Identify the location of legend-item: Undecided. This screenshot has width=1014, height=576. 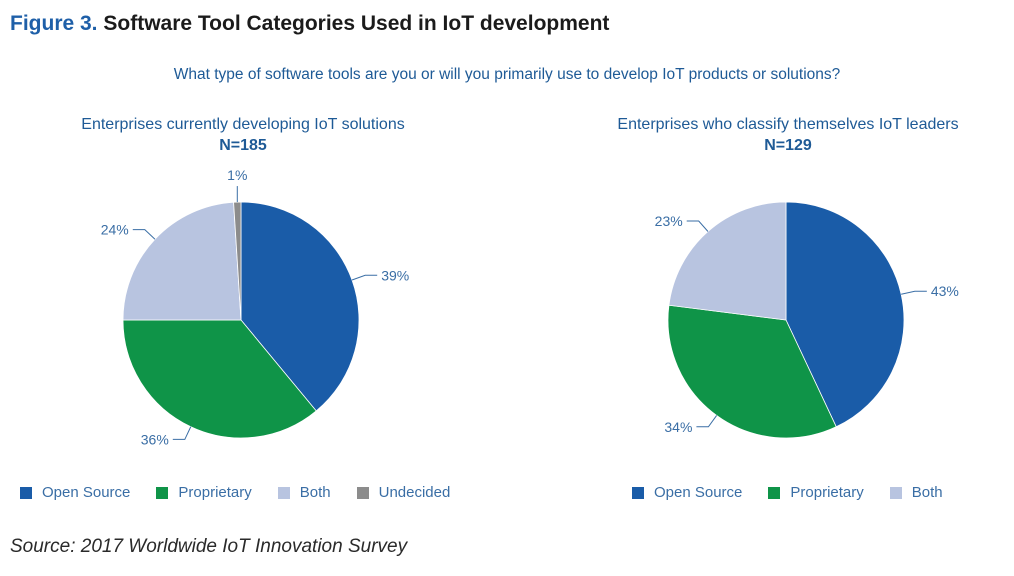
(403, 492).